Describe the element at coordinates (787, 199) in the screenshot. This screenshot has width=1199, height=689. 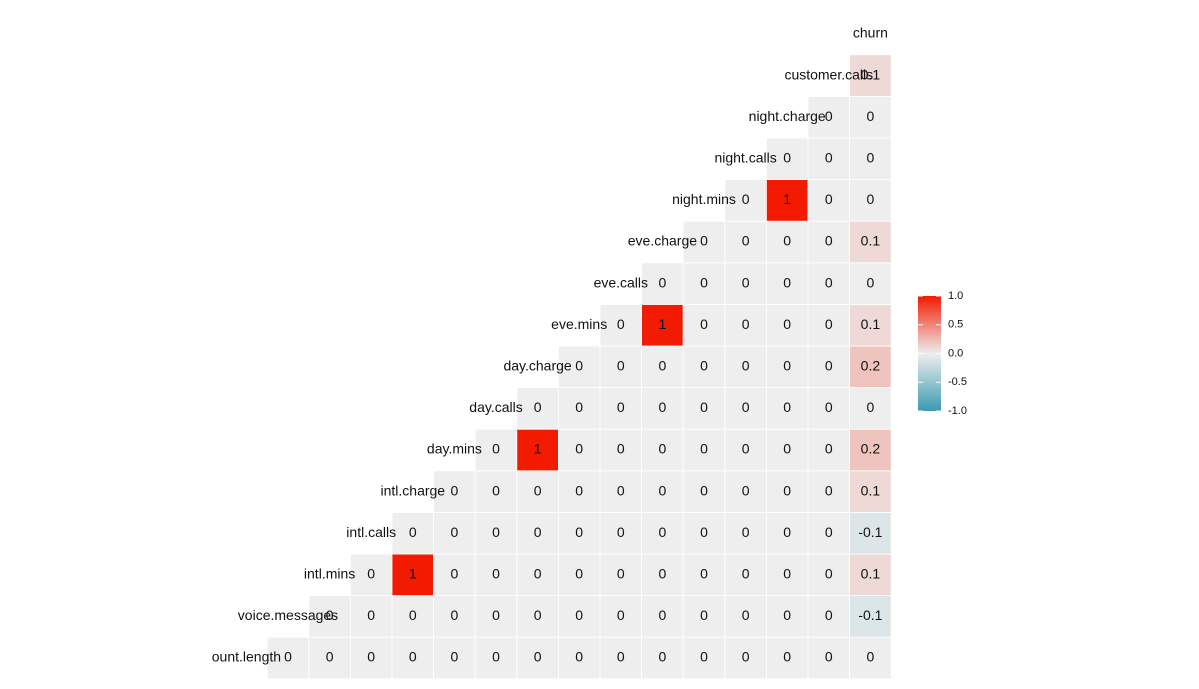
I see `cell-label: 1` at that location.